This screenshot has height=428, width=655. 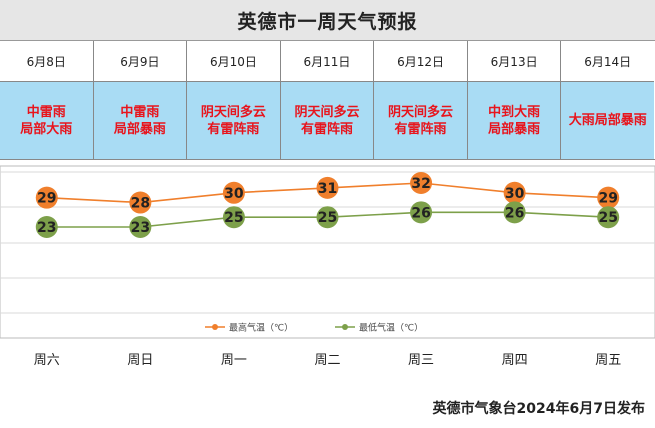 I want to click on data-label: 31, so click(x=327, y=189).